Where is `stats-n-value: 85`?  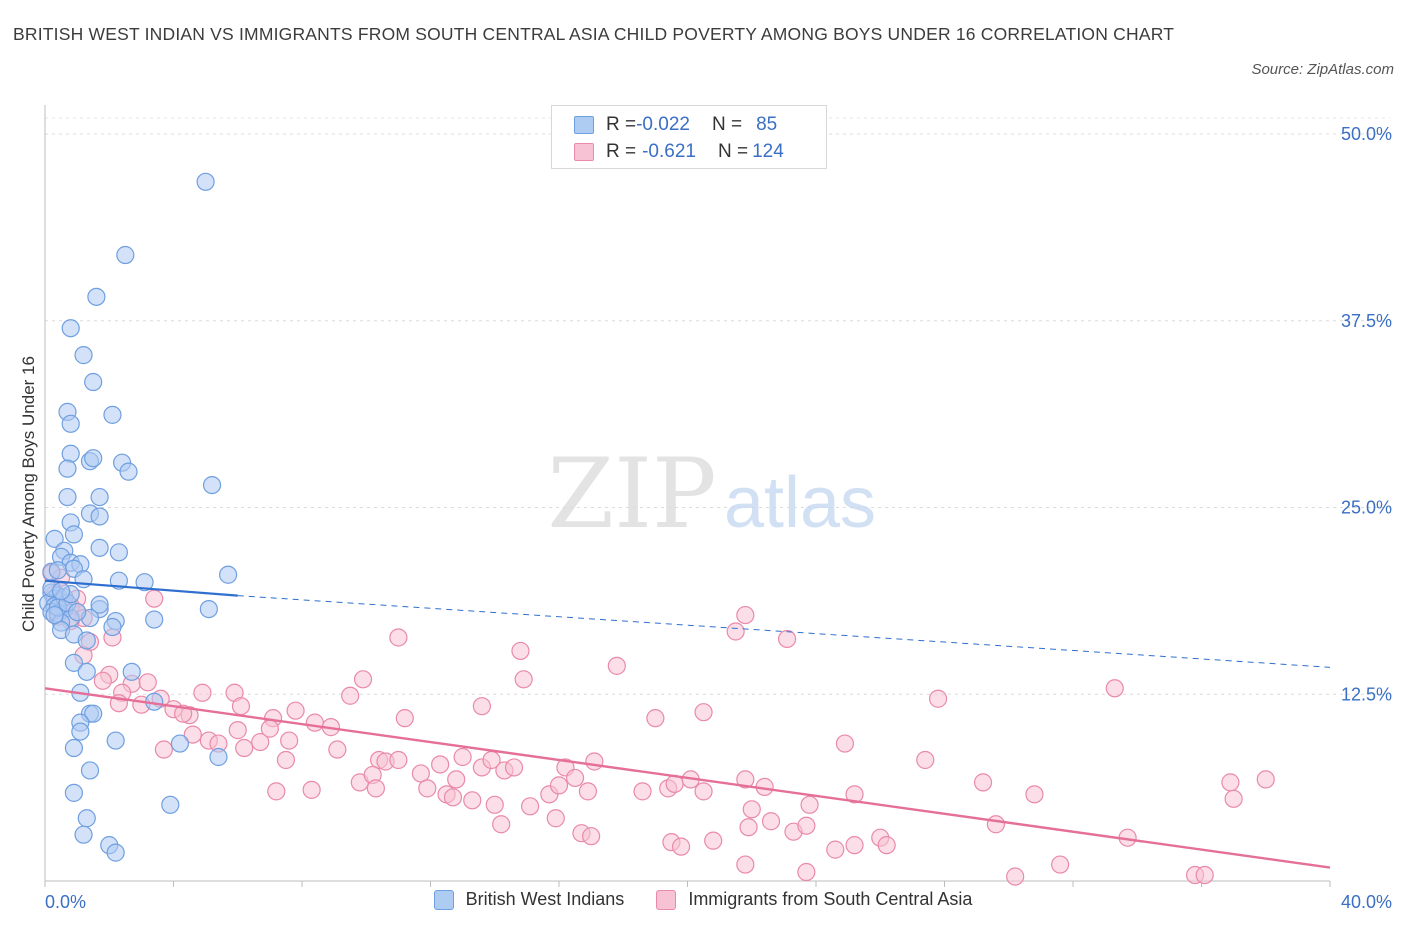
stats-n-value: 85 is located at coordinates (767, 124).